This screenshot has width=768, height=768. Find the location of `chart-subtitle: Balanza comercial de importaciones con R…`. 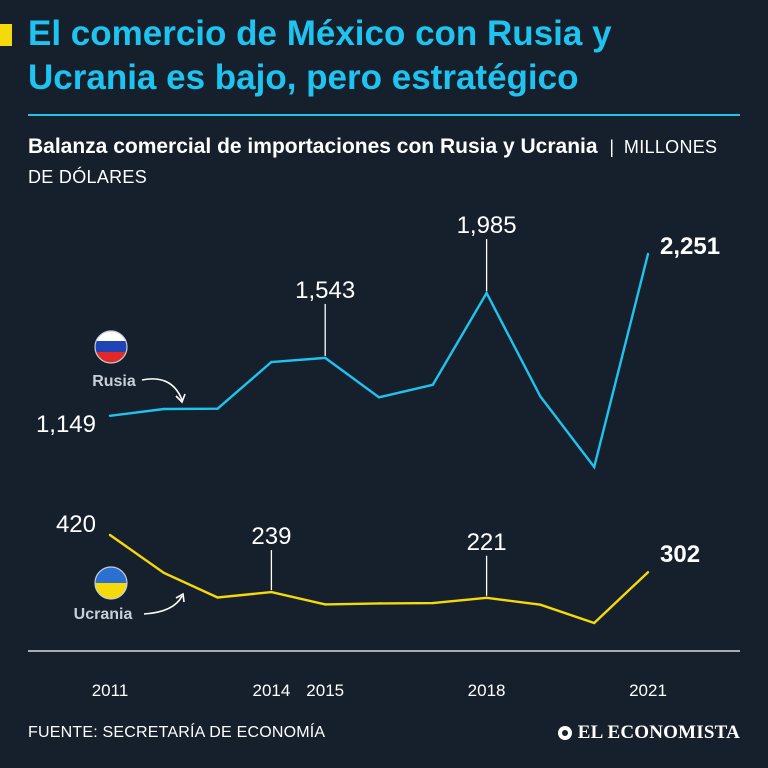

chart-subtitle: Balanza comercial de importaciones con R… is located at coordinates (378, 162).